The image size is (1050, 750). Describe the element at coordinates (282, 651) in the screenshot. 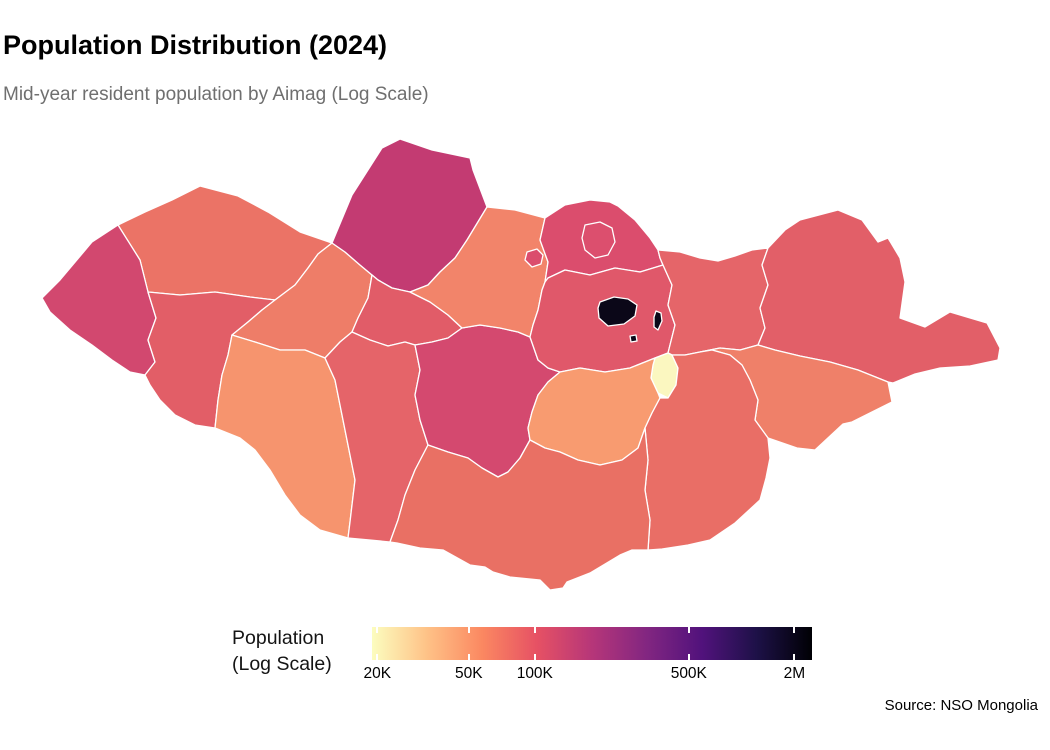

I see `legend-title: Population (Log Scale)` at that location.